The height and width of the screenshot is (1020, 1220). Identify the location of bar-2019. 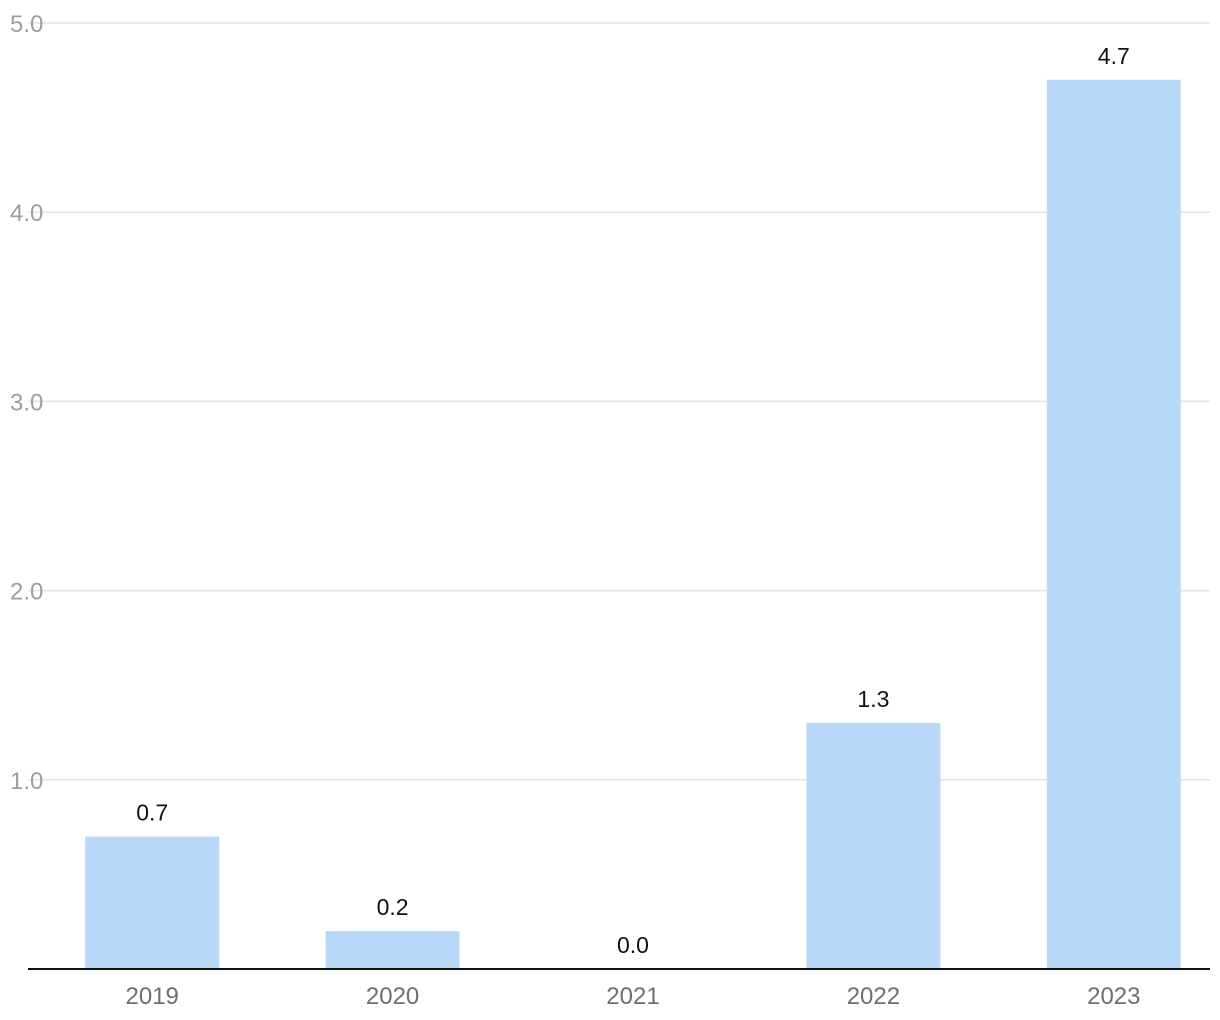
(152, 902).